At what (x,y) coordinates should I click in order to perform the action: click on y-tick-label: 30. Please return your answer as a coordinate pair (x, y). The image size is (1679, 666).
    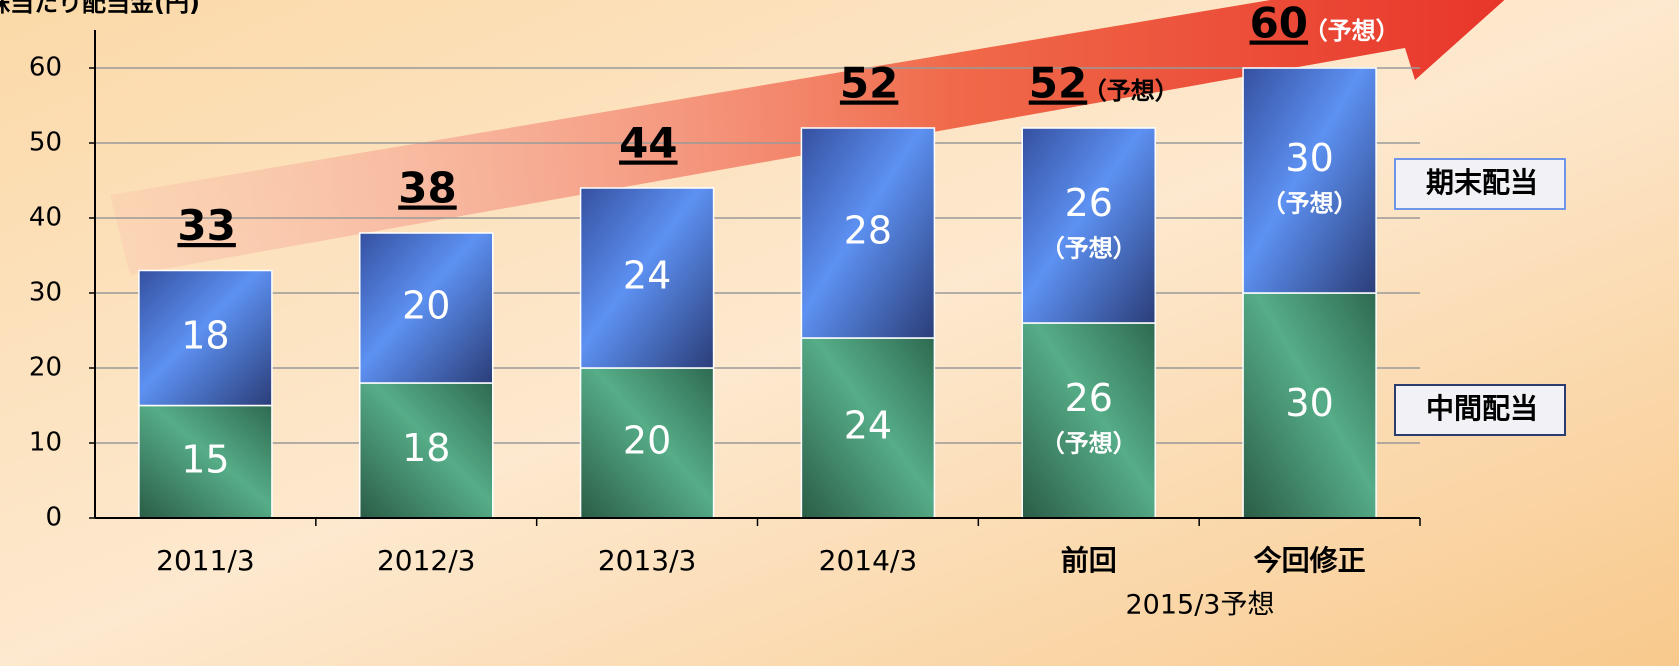
    Looking at the image, I should click on (45, 293).